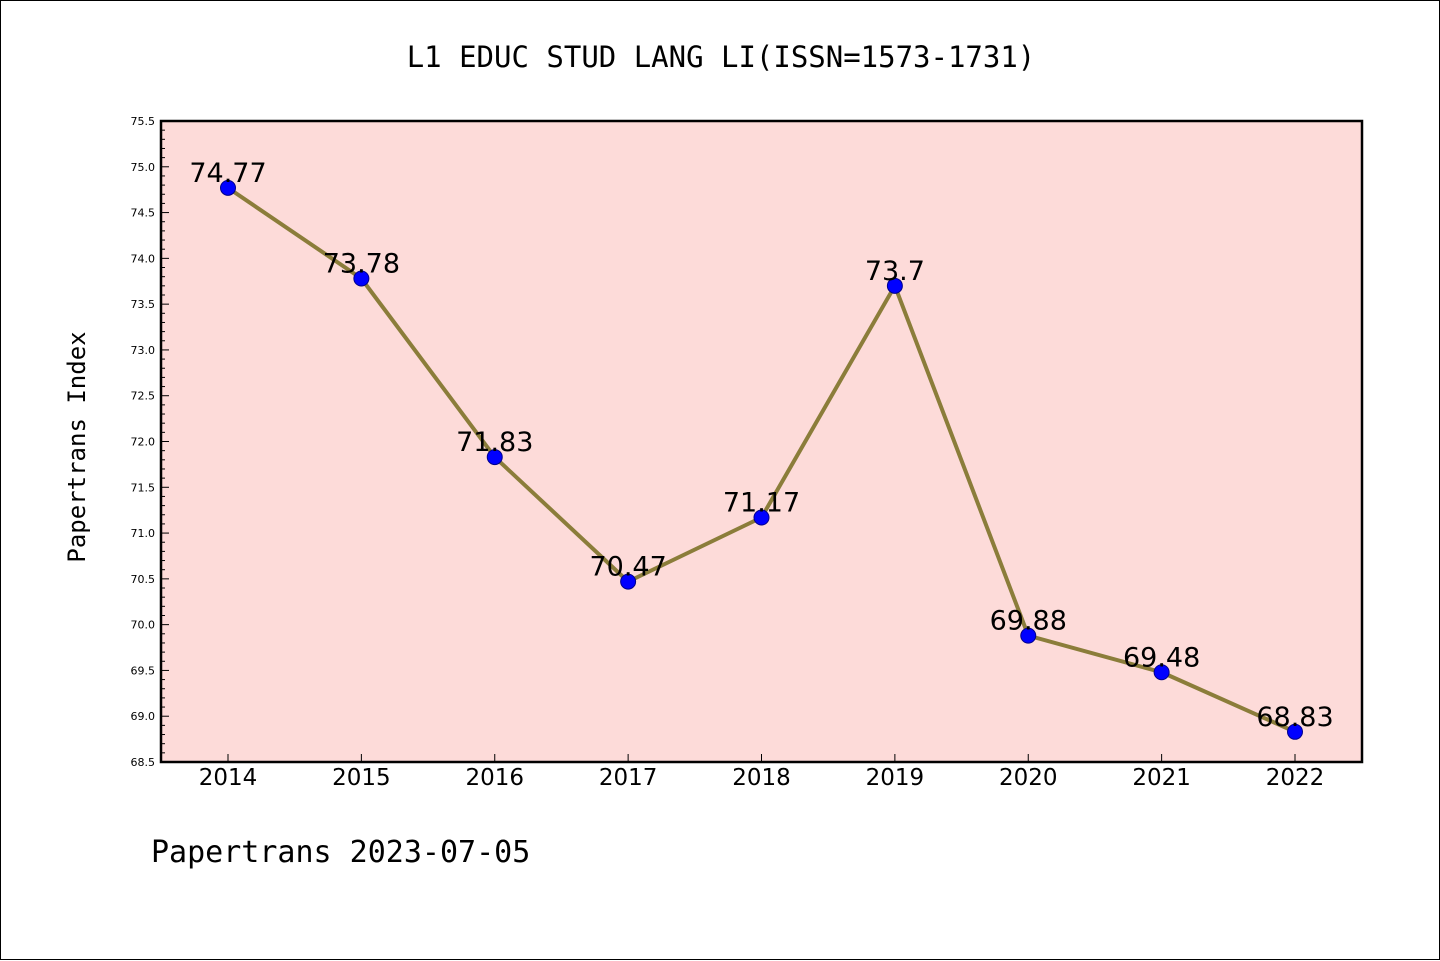  I want to click on x-axis-ticks: 2014 2015 2016 2017 2018 2019 2020 2021 2022, so click(762, 772).